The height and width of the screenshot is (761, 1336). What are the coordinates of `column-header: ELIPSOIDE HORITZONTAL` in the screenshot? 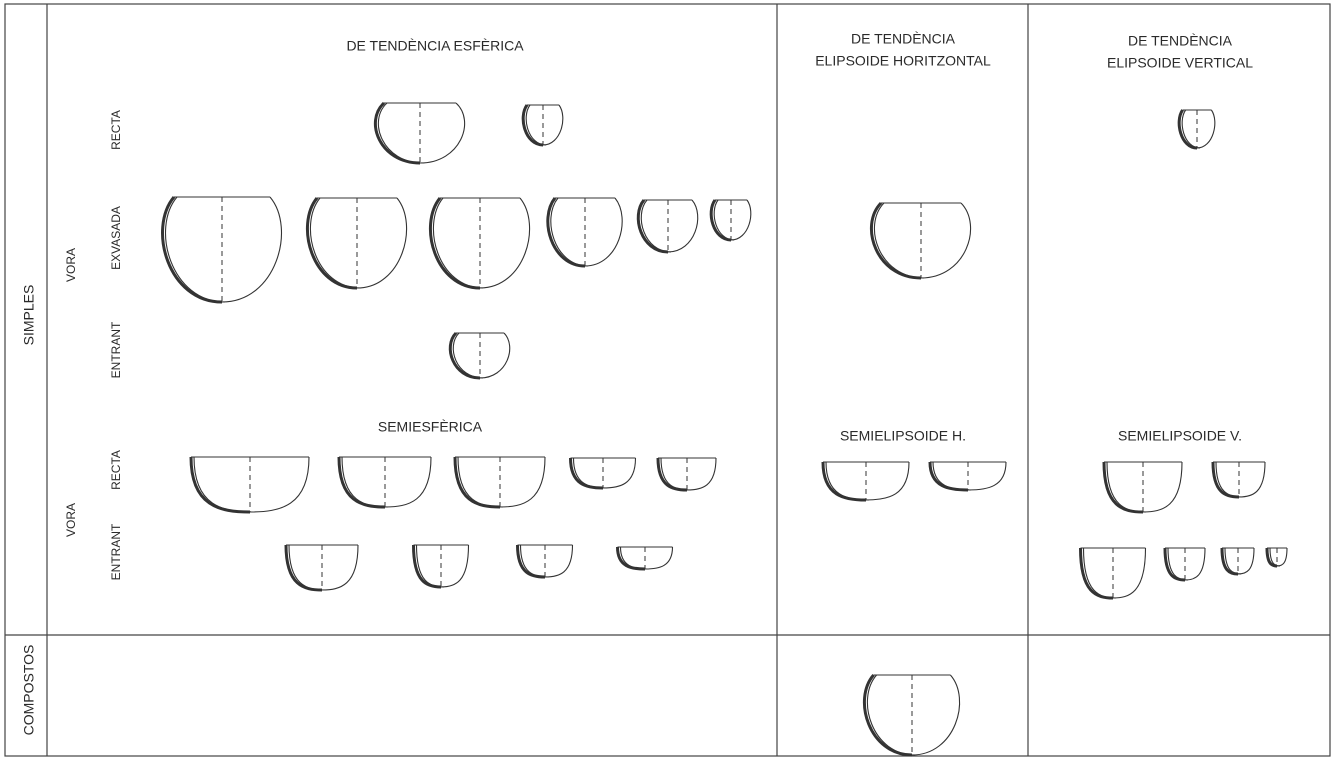 It's located at (903, 61).